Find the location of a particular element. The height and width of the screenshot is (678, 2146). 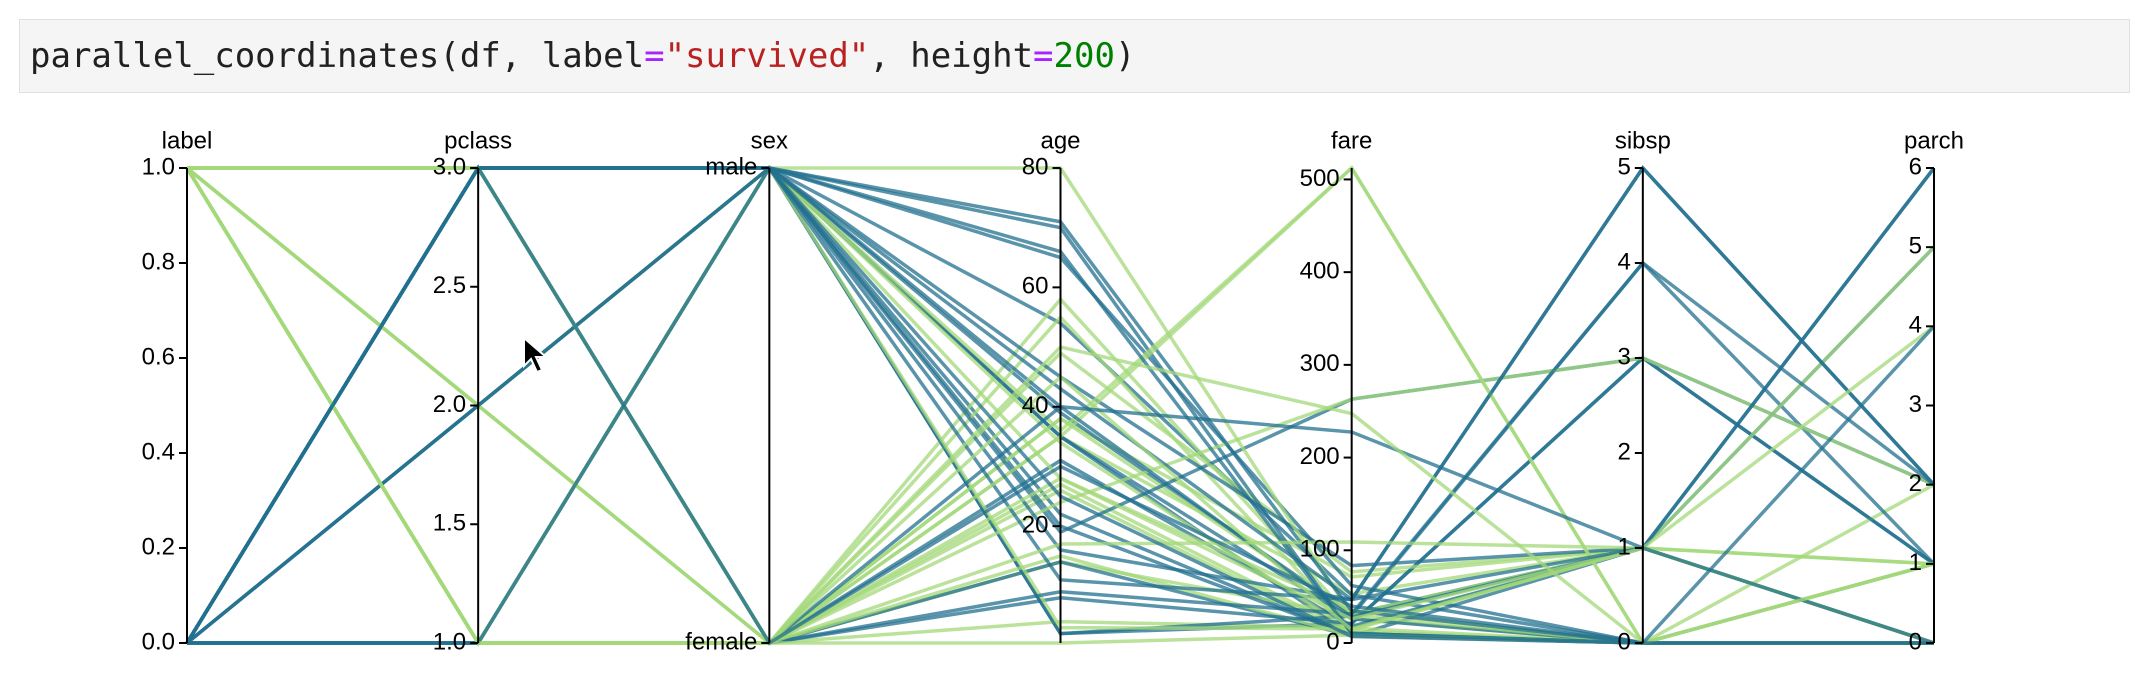

code-token: 200 is located at coordinates (1084, 56).